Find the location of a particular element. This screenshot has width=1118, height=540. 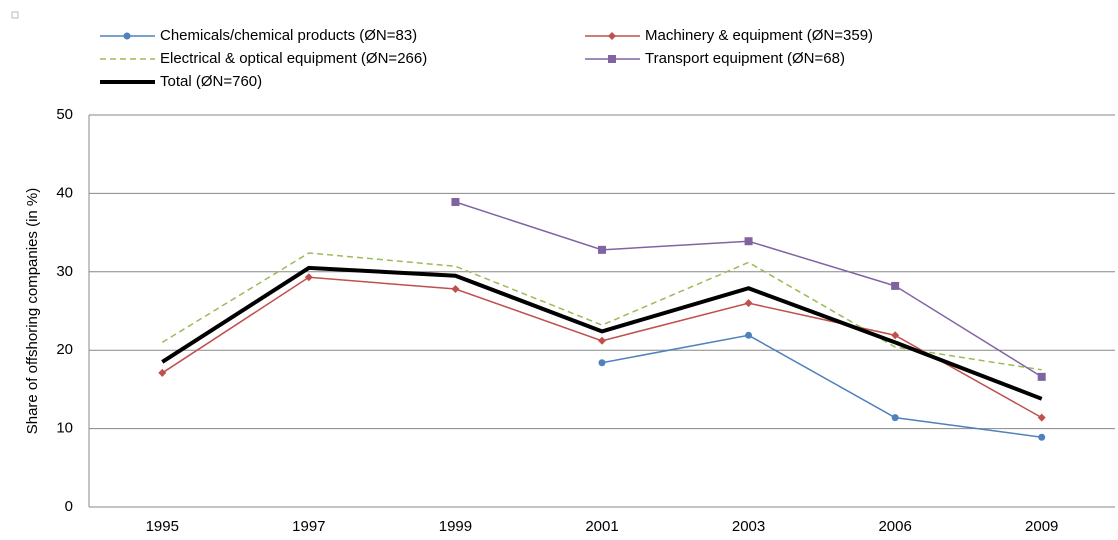

legend-label: Chemicals/chemical products (ØN=83) is located at coordinates (288, 35).